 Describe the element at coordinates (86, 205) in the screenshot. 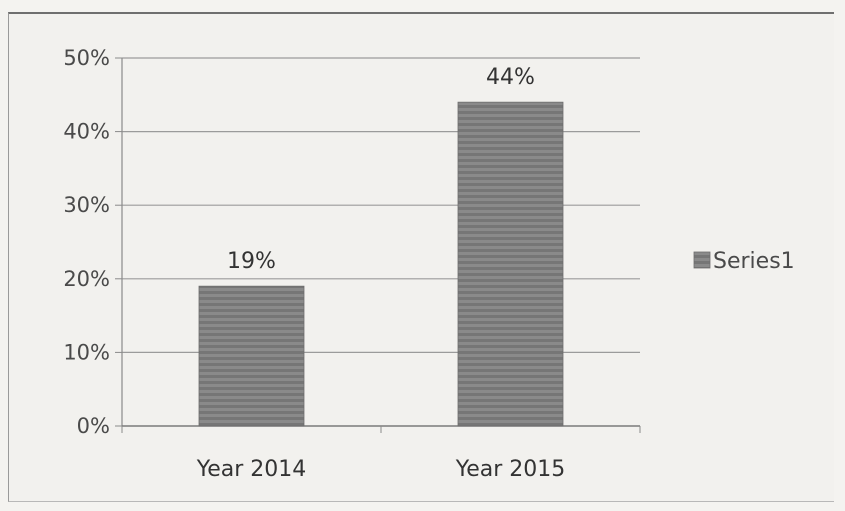

I see `y-tick-label: 30%` at that location.